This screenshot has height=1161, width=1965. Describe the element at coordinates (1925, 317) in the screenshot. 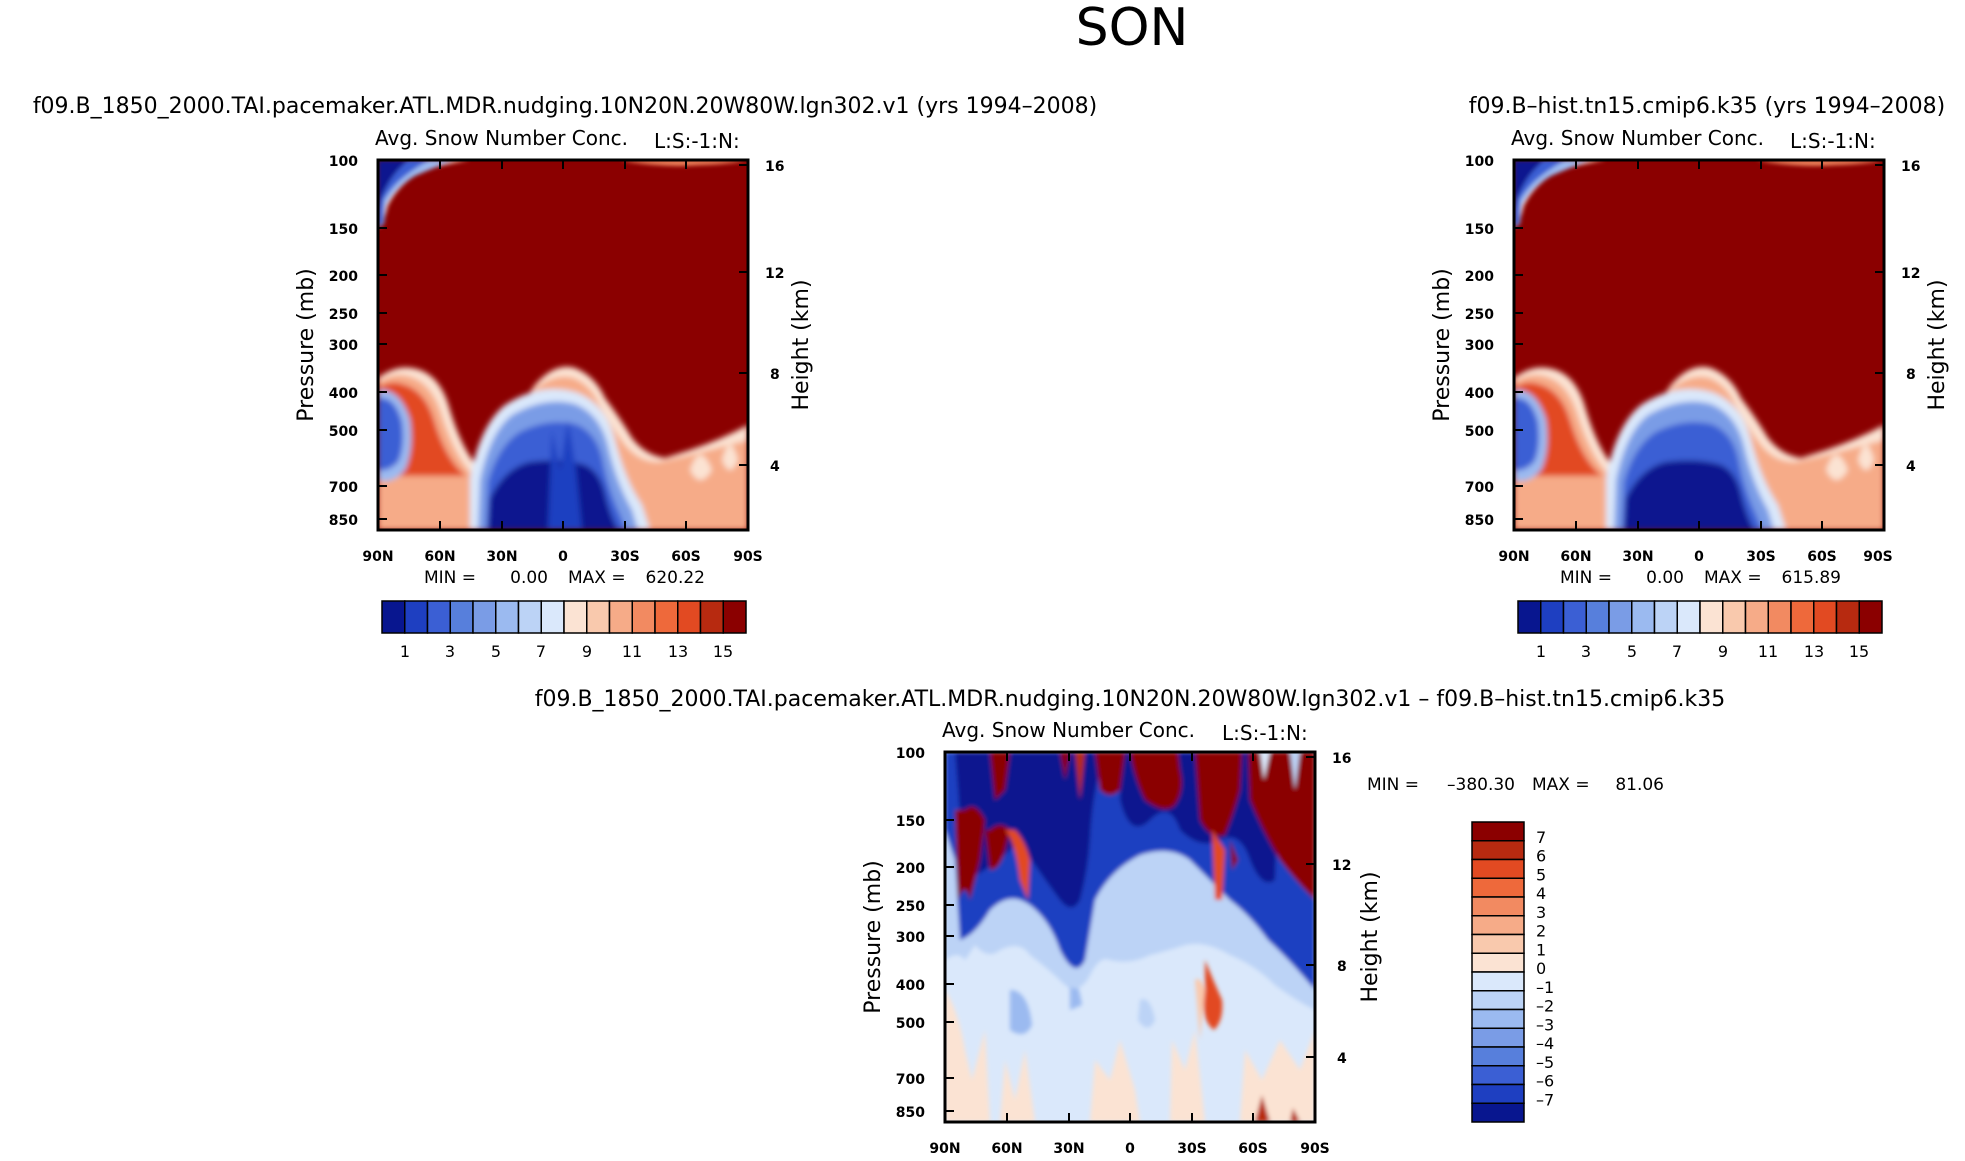

I see `panel-2-right-axis: 16 12 8 4 Height (km)` at that location.